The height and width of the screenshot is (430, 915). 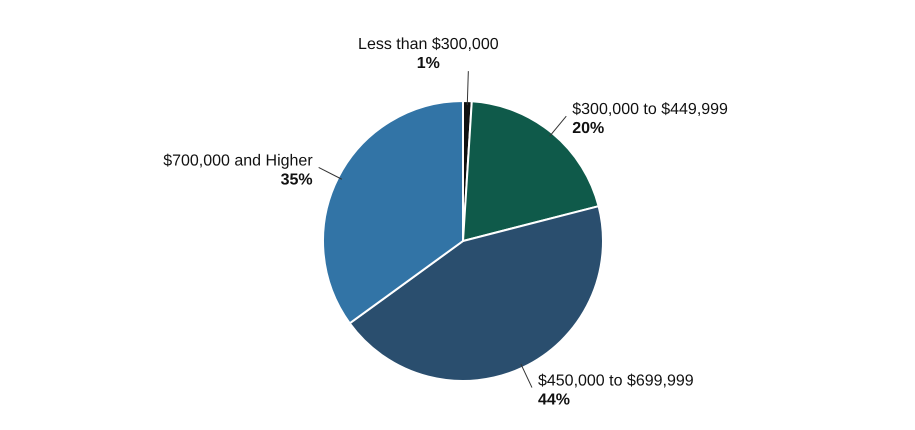 What do you see at coordinates (554, 400) in the screenshot?
I see `data-label: 44%` at bounding box center [554, 400].